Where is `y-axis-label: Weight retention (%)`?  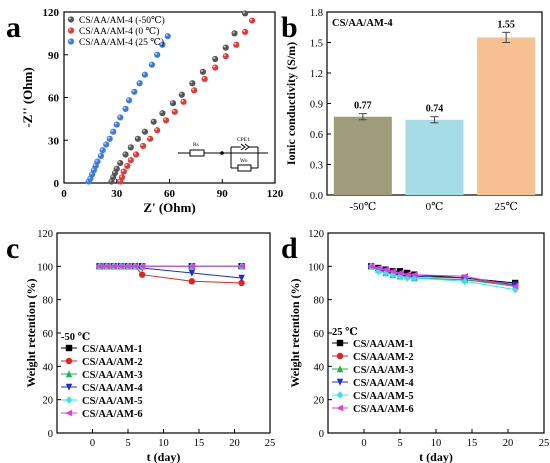 y-axis-label: Weight retention (%) is located at coordinates (295, 332).